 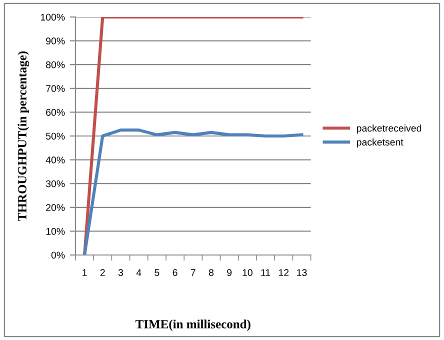 I want to click on x-tick-label: 10, so click(x=247, y=272).